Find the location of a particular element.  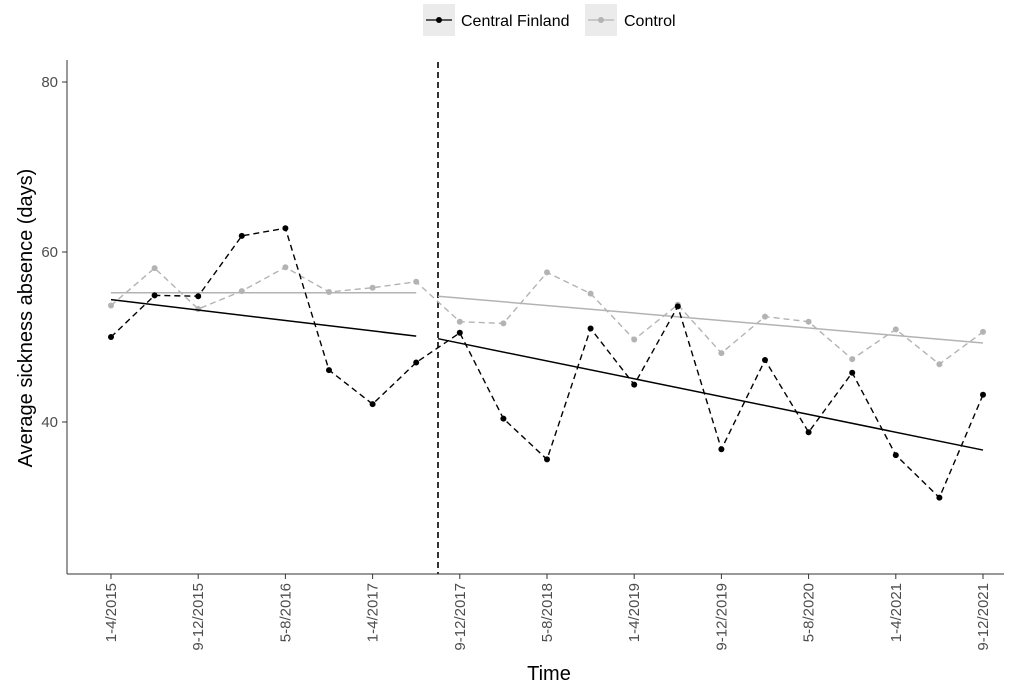

x-tick-label: 1-4/2017 is located at coordinates (373, 612).